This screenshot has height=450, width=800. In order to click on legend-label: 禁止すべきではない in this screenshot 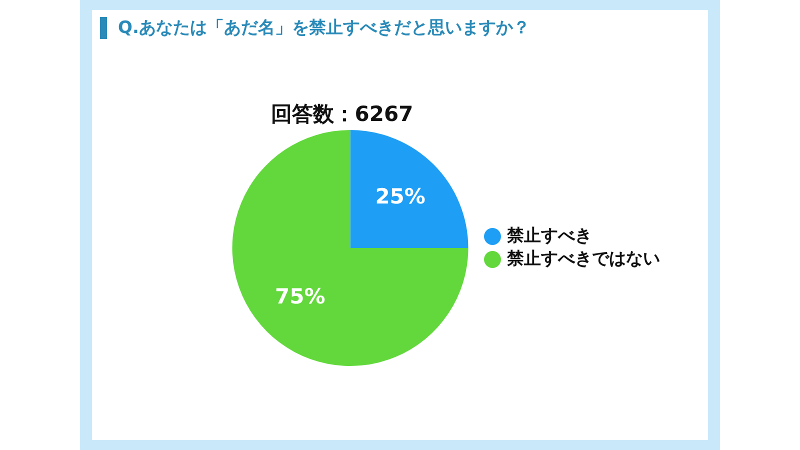, I will do `click(583, 258)`.